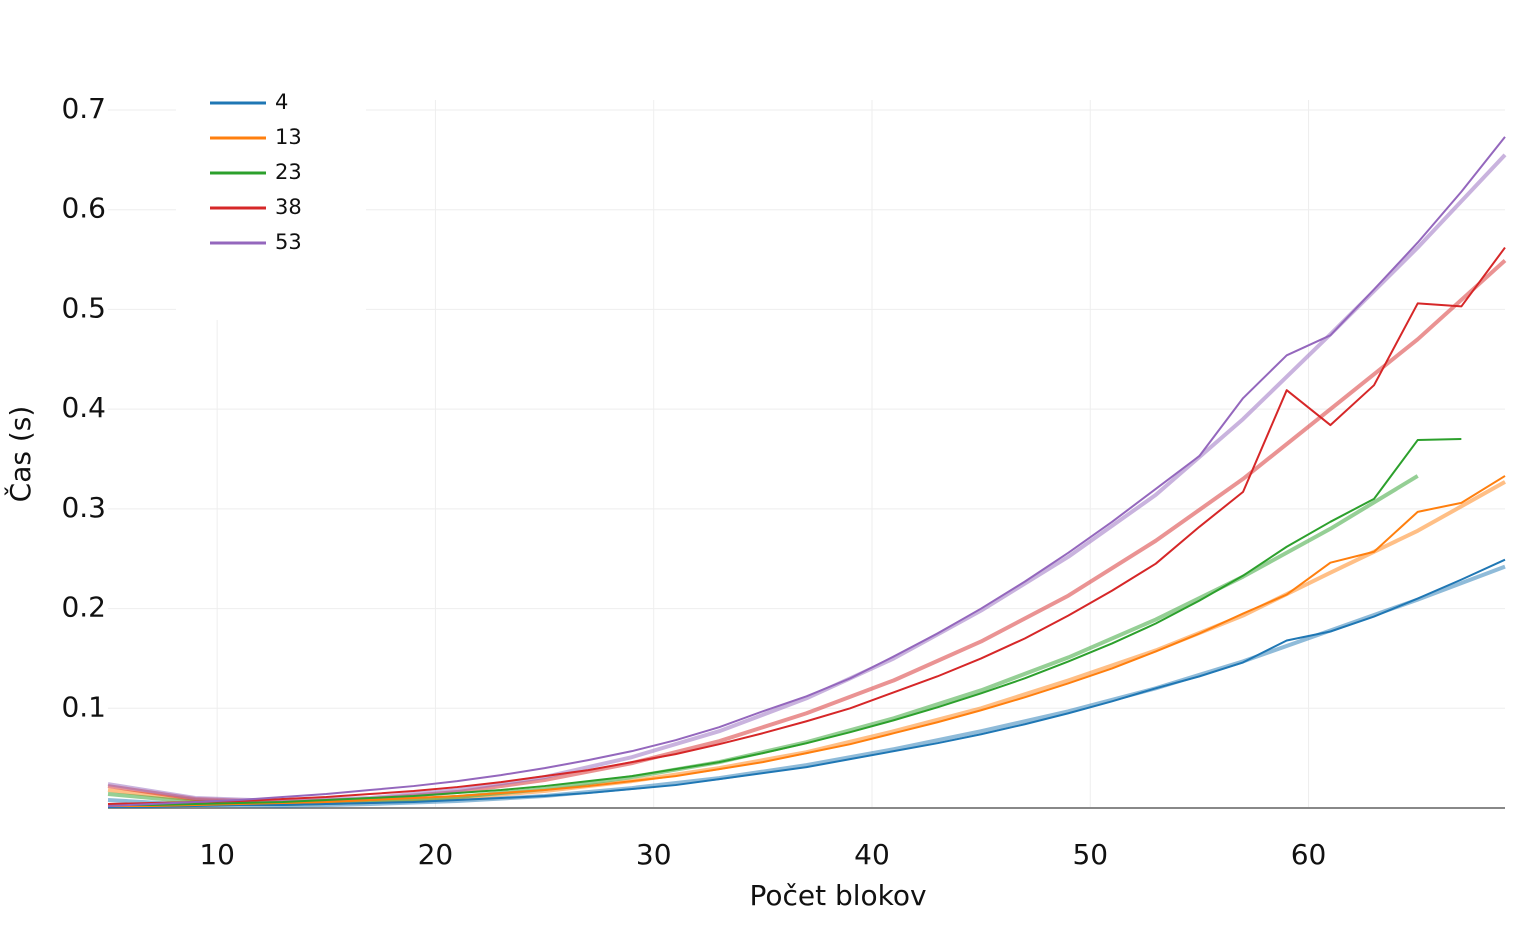  Describe the element at coordinates (281, 102) in the screenshot. I see `legend-label: 4` at that location.